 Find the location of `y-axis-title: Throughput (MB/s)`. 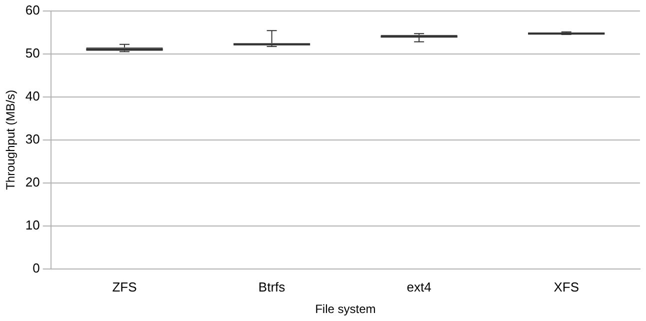

y-axis-title: Throughput (MB/s) is located at coordinates (11, 140).